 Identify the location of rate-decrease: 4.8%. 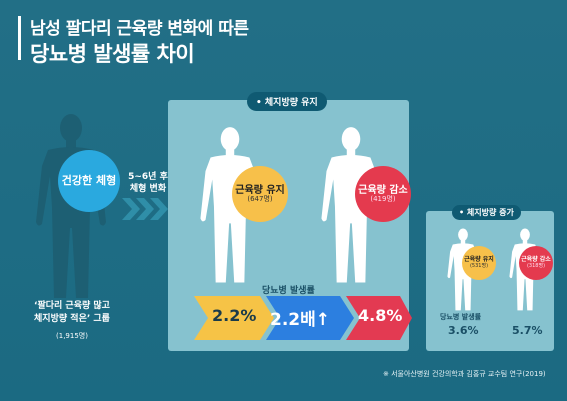
(380, 315).